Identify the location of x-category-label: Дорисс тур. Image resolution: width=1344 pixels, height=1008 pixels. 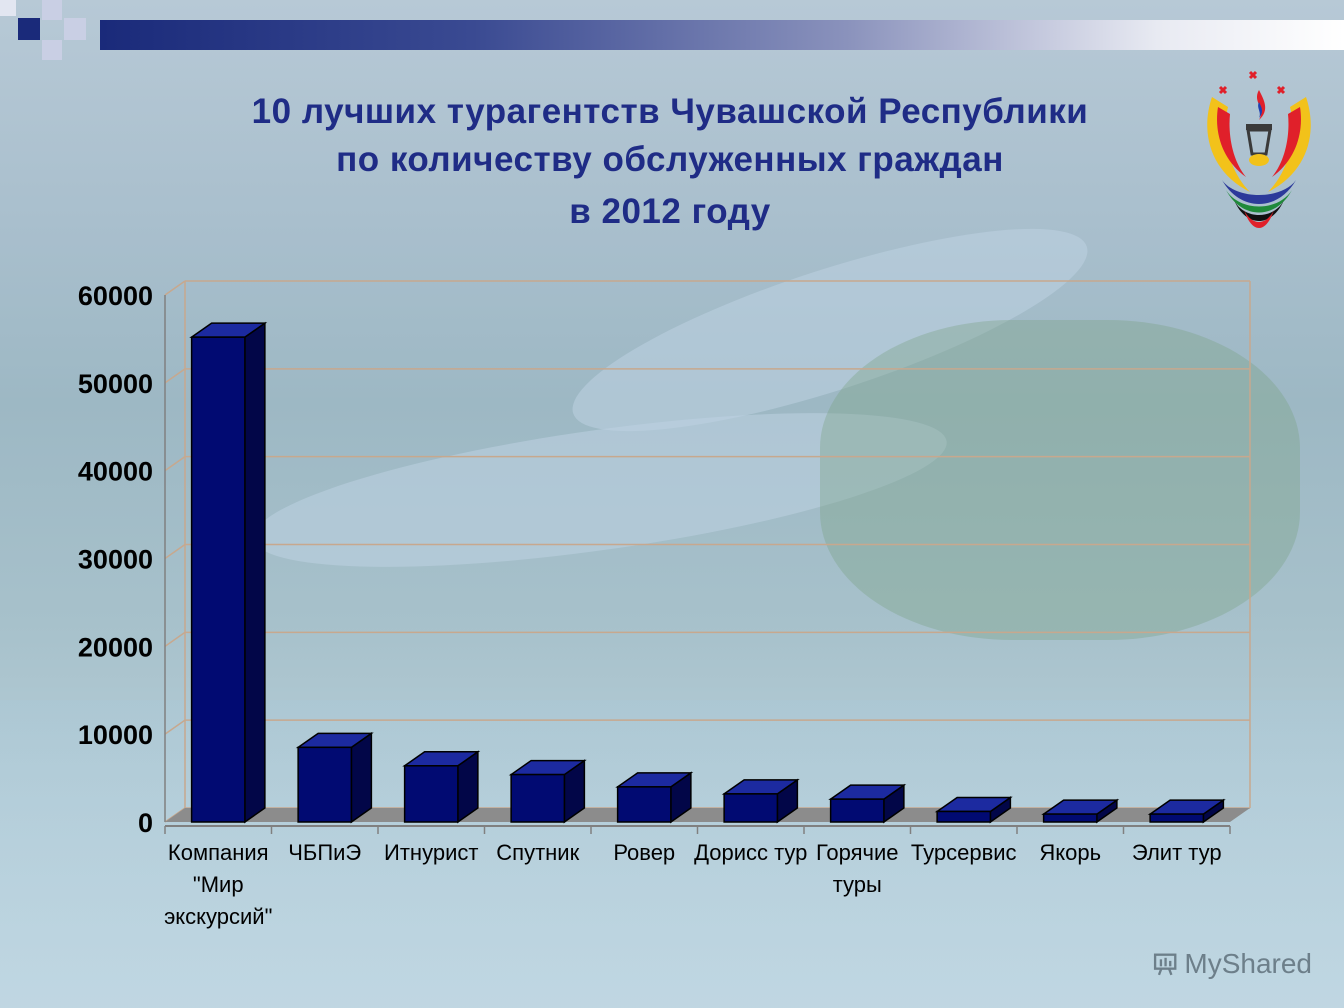
(750, 852).